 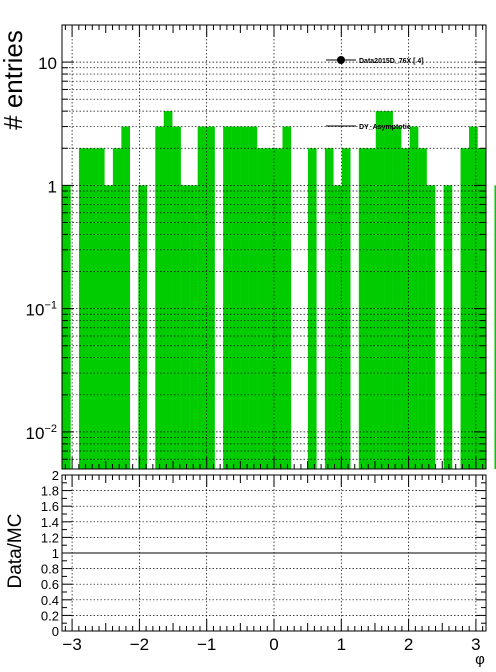 I want to click on ratio-y-tick-label: 0, so click(x=55, y=631).